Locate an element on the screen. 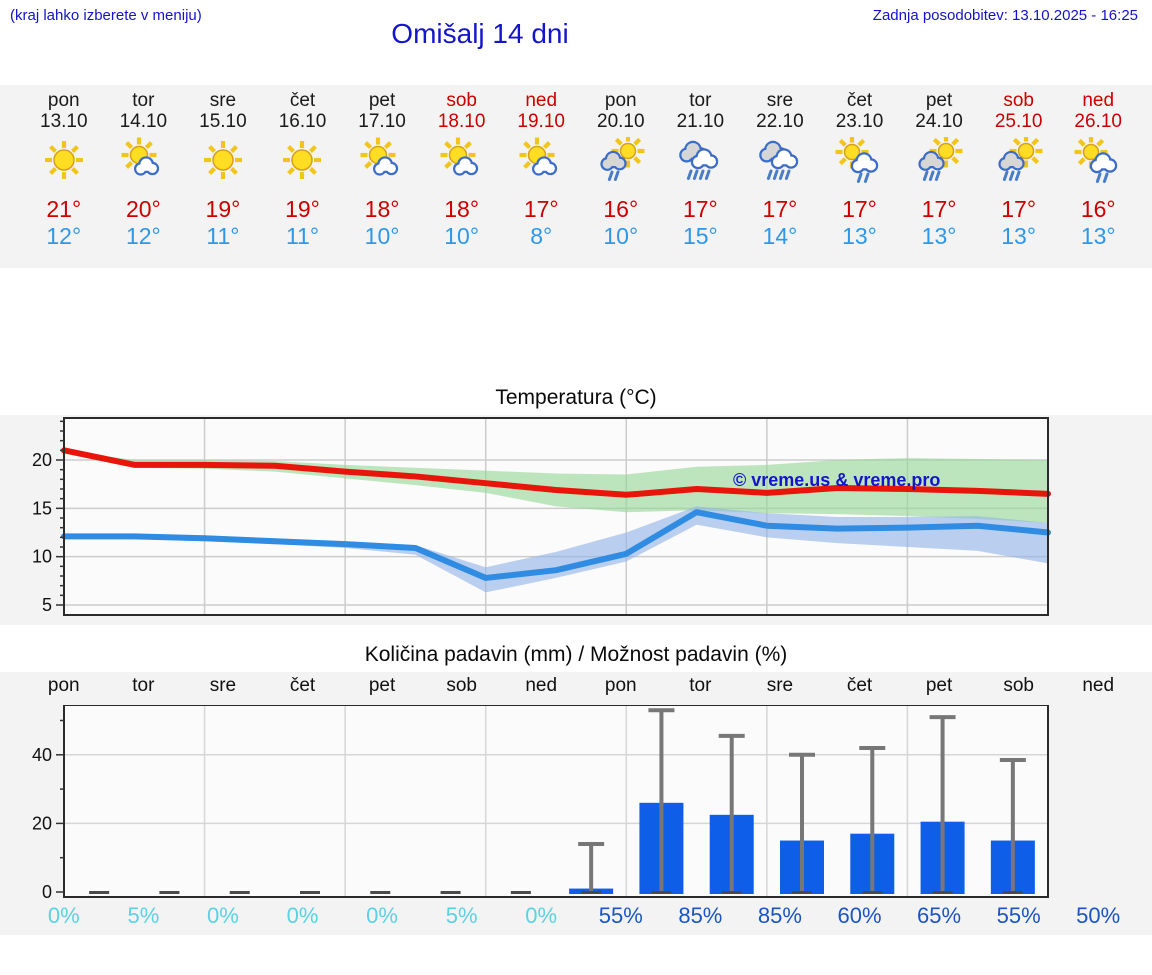 Image resolution: width=1152 pixels, height=975 pixels. day-date: 16.10 is located at coordinates (302, 121).